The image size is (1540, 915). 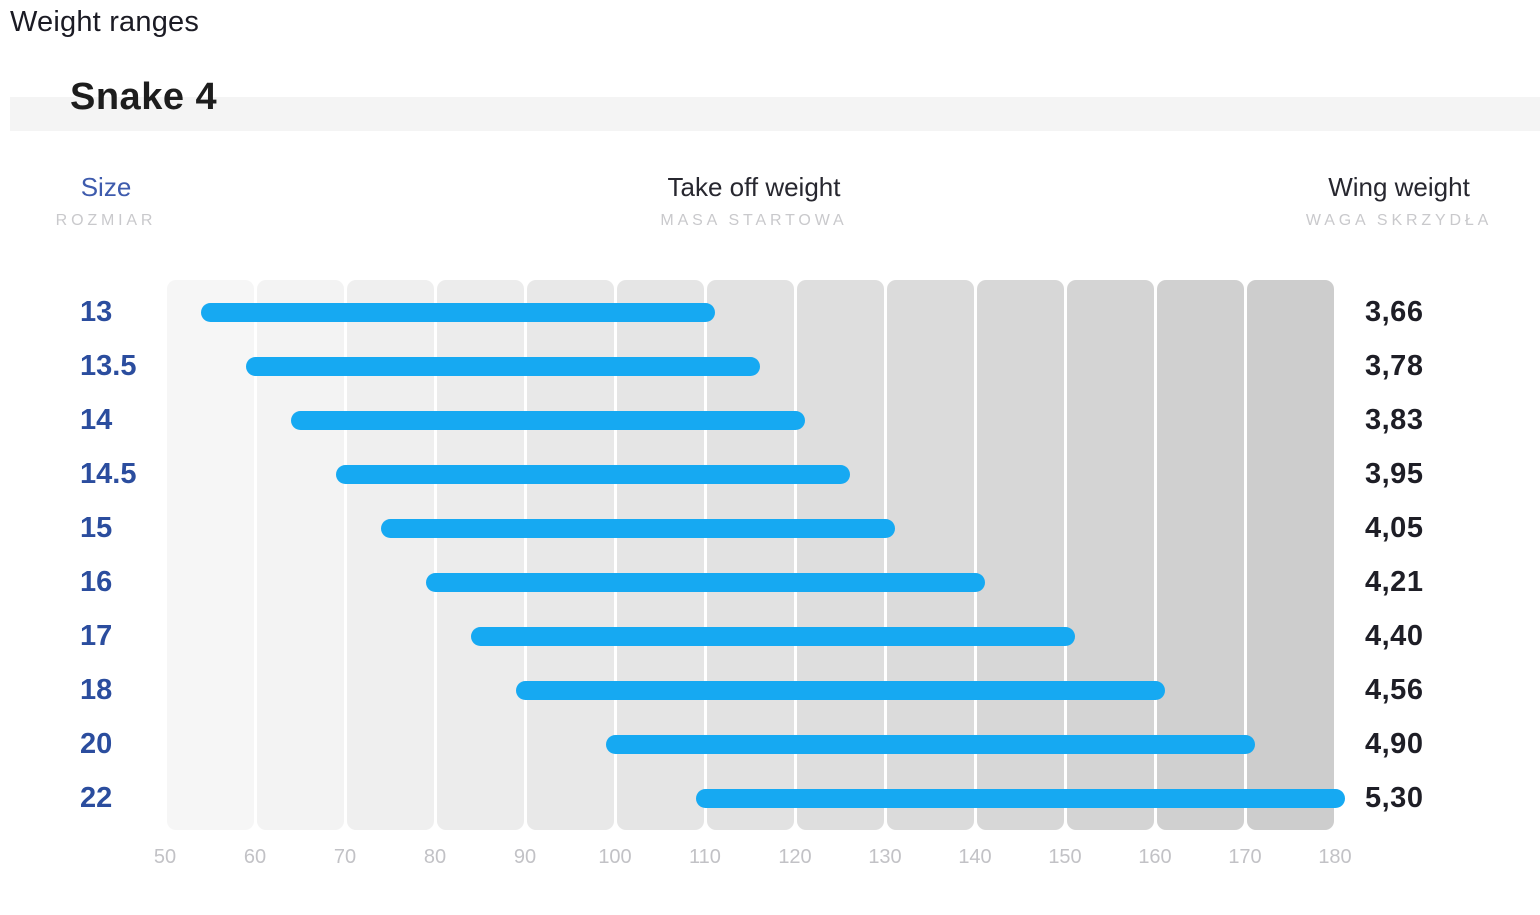 I want to click on wing-weight-value: 3,78, so click(x=1394, y=366).